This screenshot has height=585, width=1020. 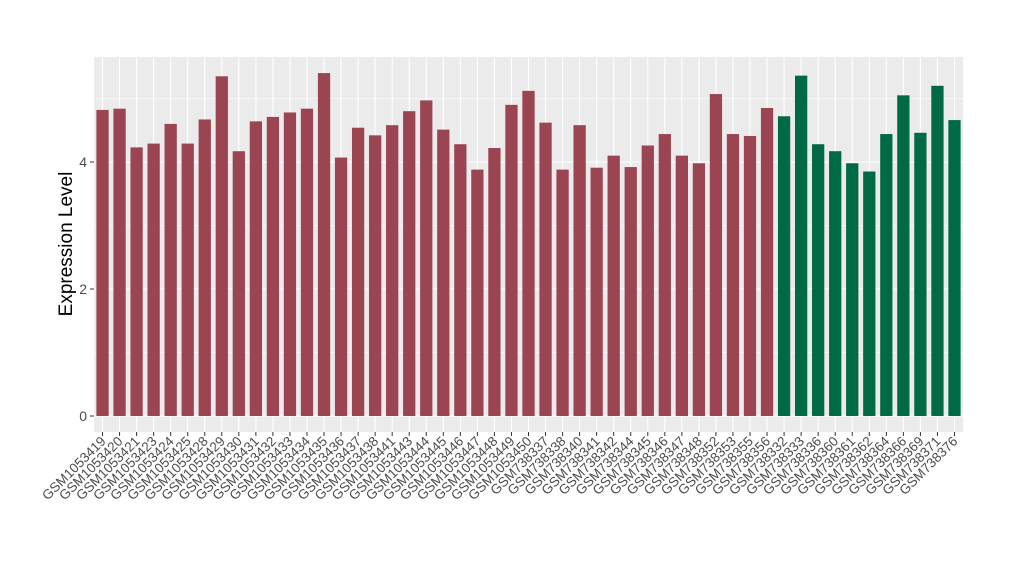 What do you see at coordinates (102, 263) in the screenshot?
I see `bar-GSM1053419` at bounding box center [102, 263].